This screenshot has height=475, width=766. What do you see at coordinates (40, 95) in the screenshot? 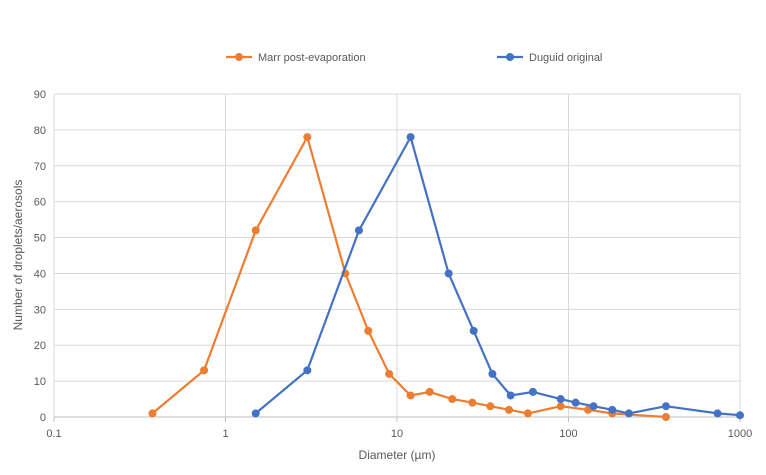
I see `y-tick-label: 90` at bounding box center [40, 95].